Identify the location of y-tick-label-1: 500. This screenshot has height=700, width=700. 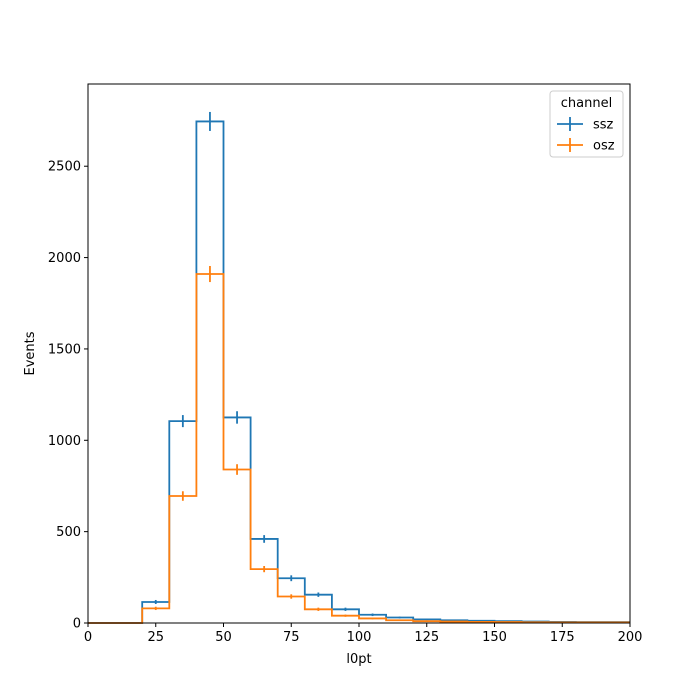
(68, 532).